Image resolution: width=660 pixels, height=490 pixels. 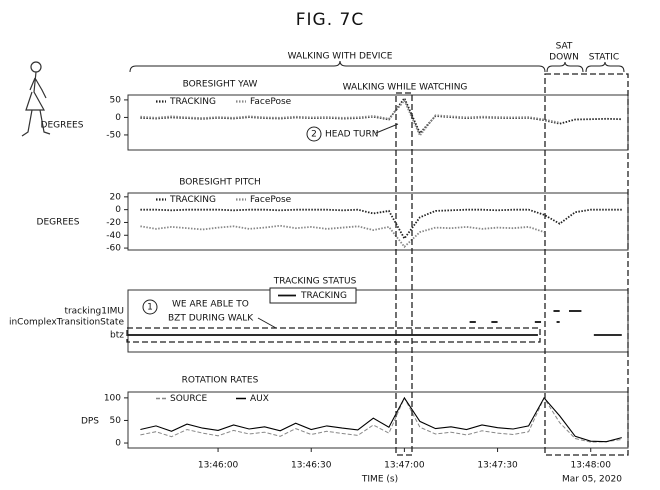 I want to click on annotation-number: 2, so click(x=314, y=135).